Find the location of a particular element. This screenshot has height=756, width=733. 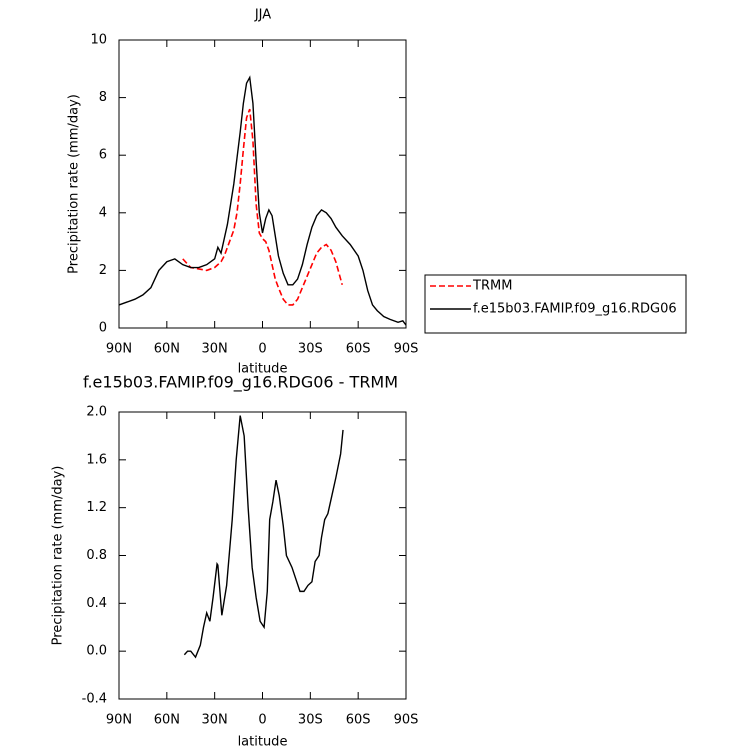

y-tick-label: 0.0 is located at coordinates (96, 651).